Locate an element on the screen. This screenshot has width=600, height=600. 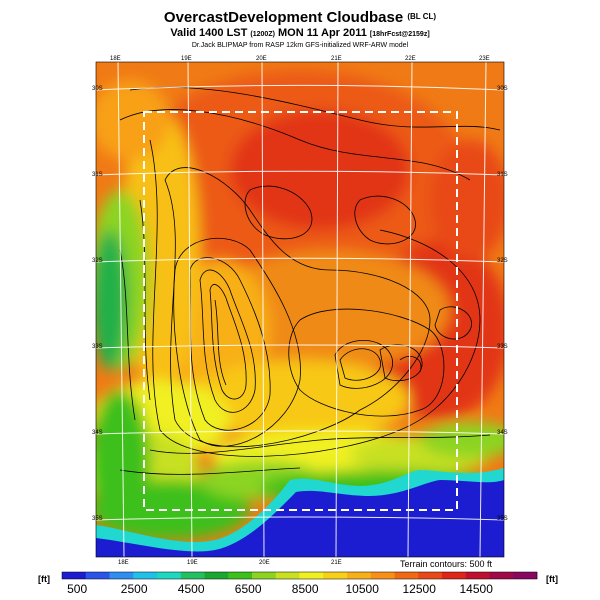
terrain-note: Terrain contours: 500 ft is located at coordinates (446, 564).